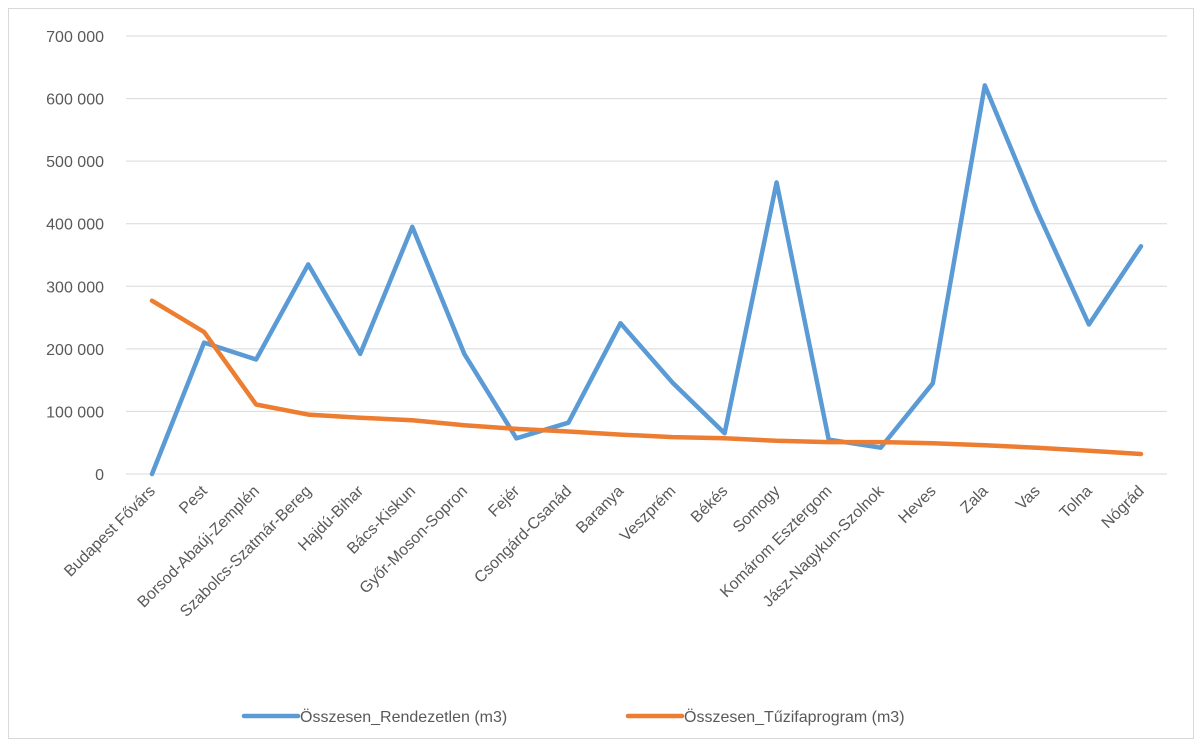 The image size is (1203, 748). Describe the element at coordinates (75, 412) in the screenshot. I see `y-tick-label: 100 000` at that location.